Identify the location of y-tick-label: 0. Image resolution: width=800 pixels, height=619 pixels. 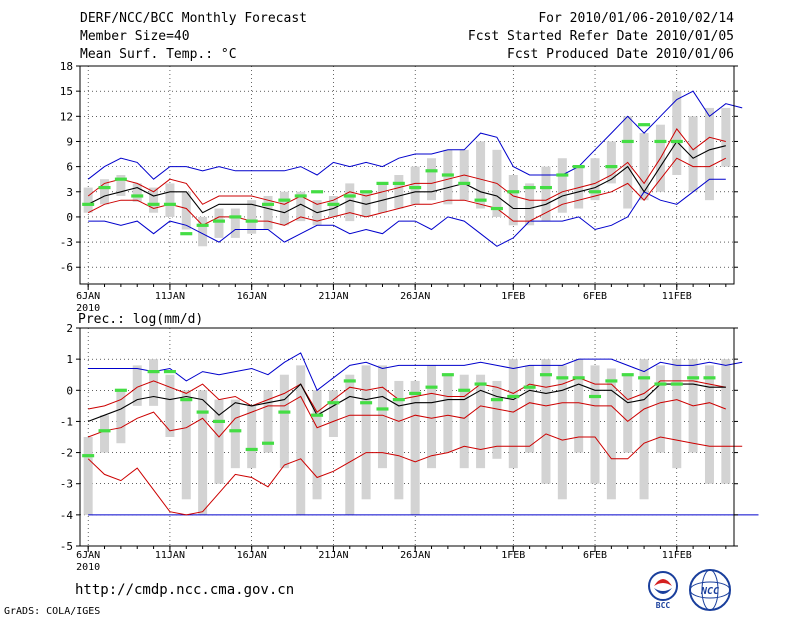
(69, 390).